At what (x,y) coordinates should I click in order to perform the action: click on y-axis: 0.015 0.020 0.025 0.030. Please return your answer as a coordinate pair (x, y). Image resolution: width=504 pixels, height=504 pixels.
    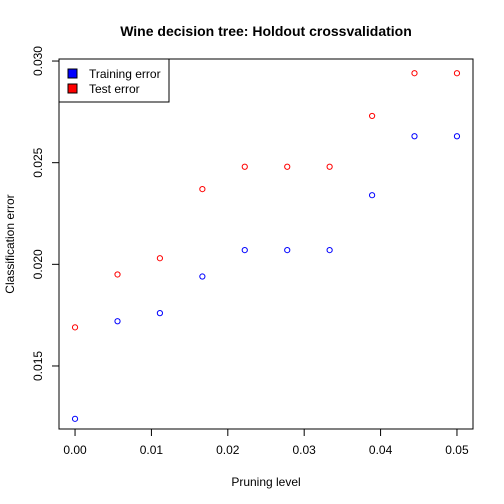
    Looking at the image, I should click on (45, 213).